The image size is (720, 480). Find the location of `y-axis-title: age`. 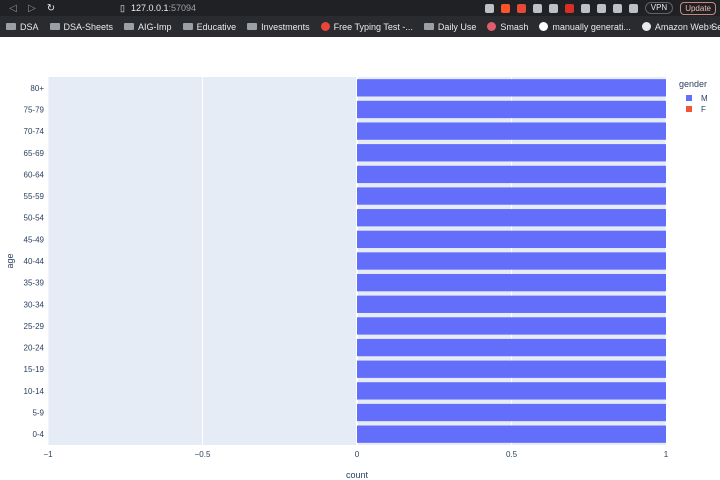

y-axis-title: age is located at coordinates (10, 260).